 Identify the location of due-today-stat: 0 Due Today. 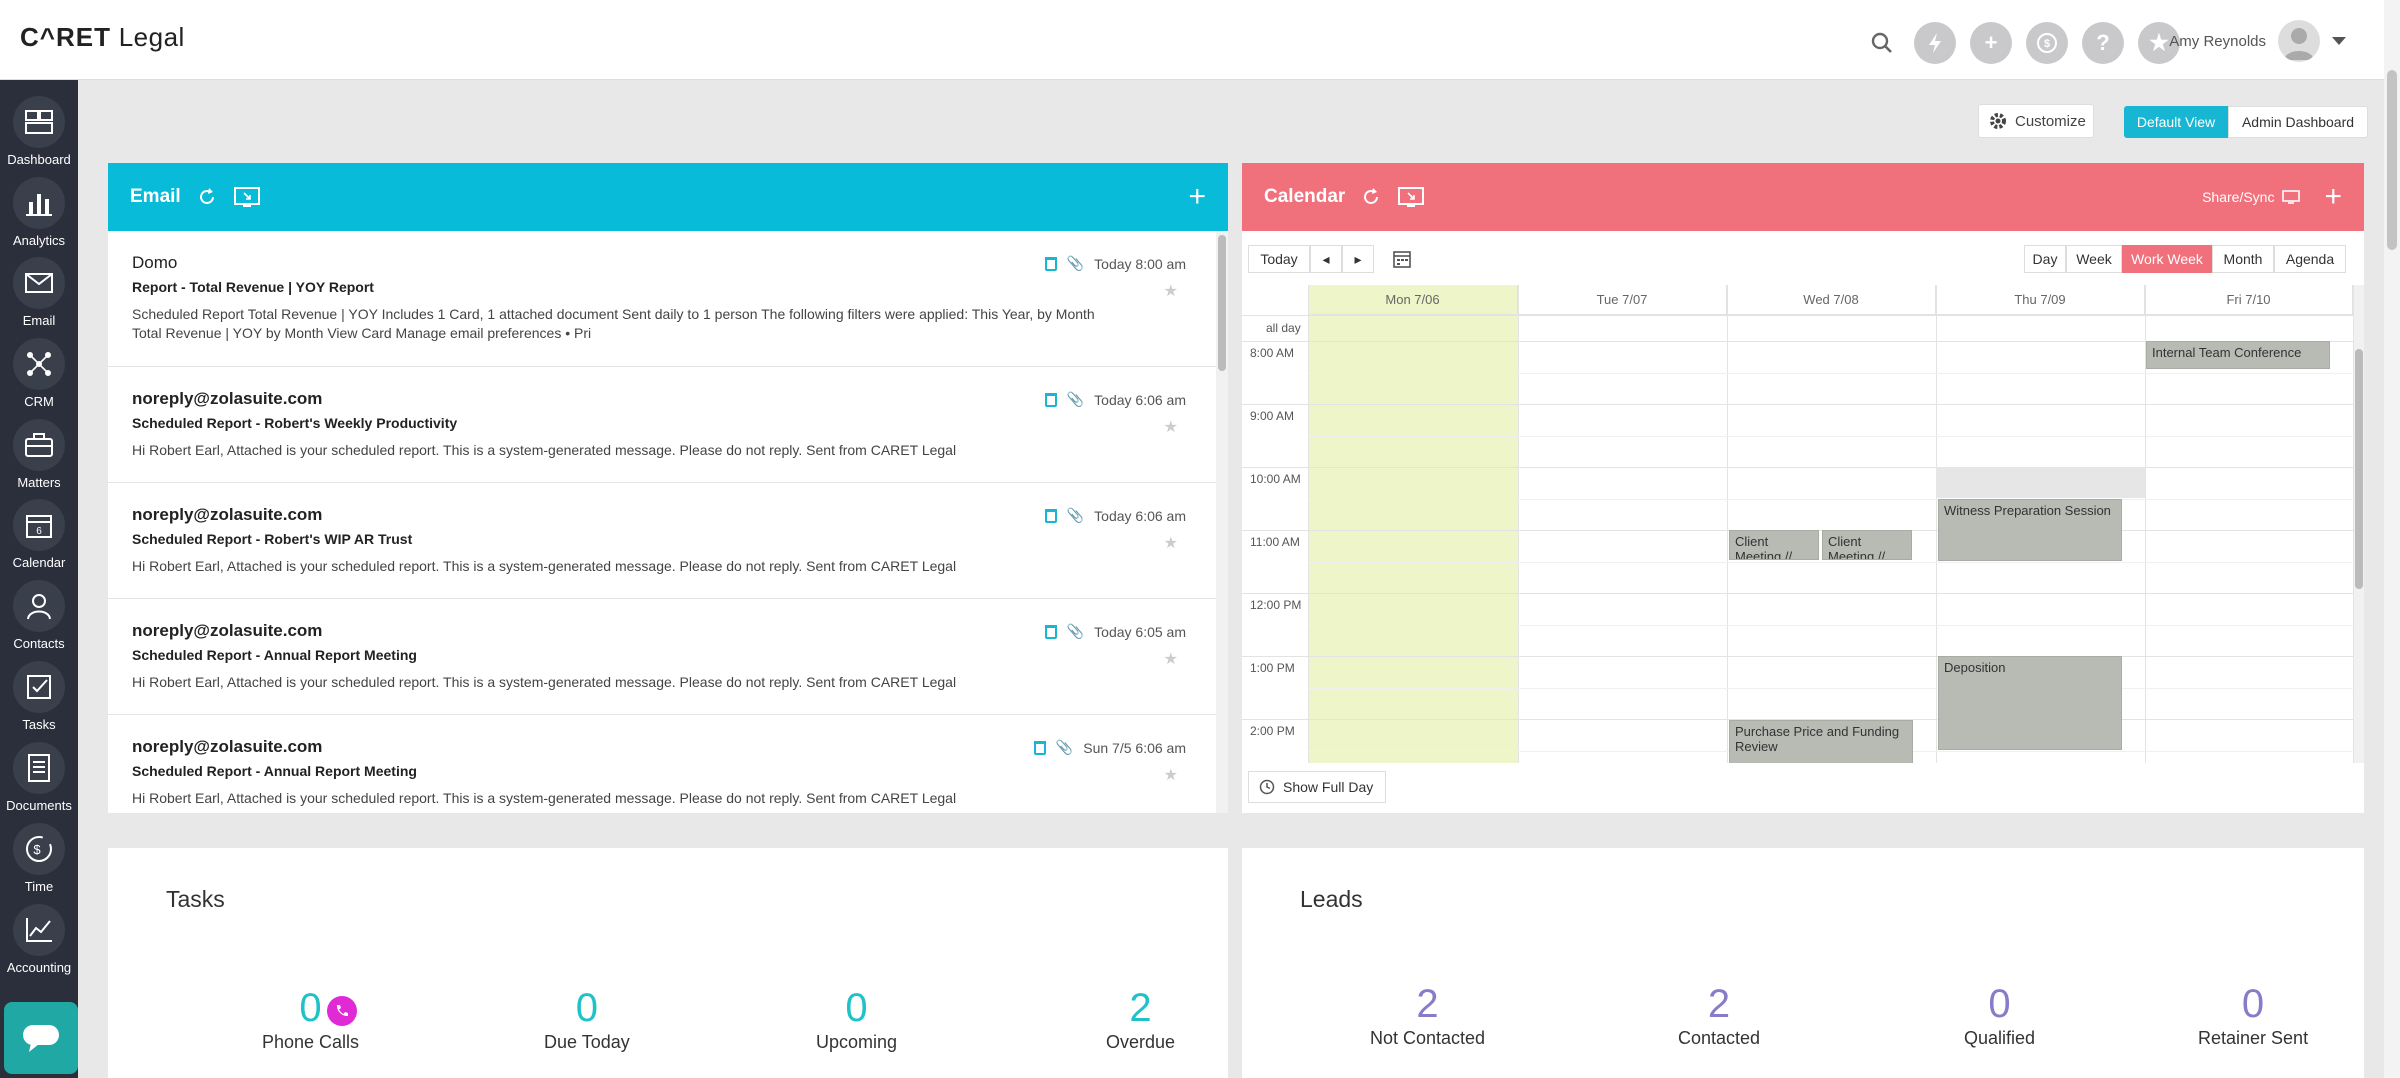
(587, 1019).